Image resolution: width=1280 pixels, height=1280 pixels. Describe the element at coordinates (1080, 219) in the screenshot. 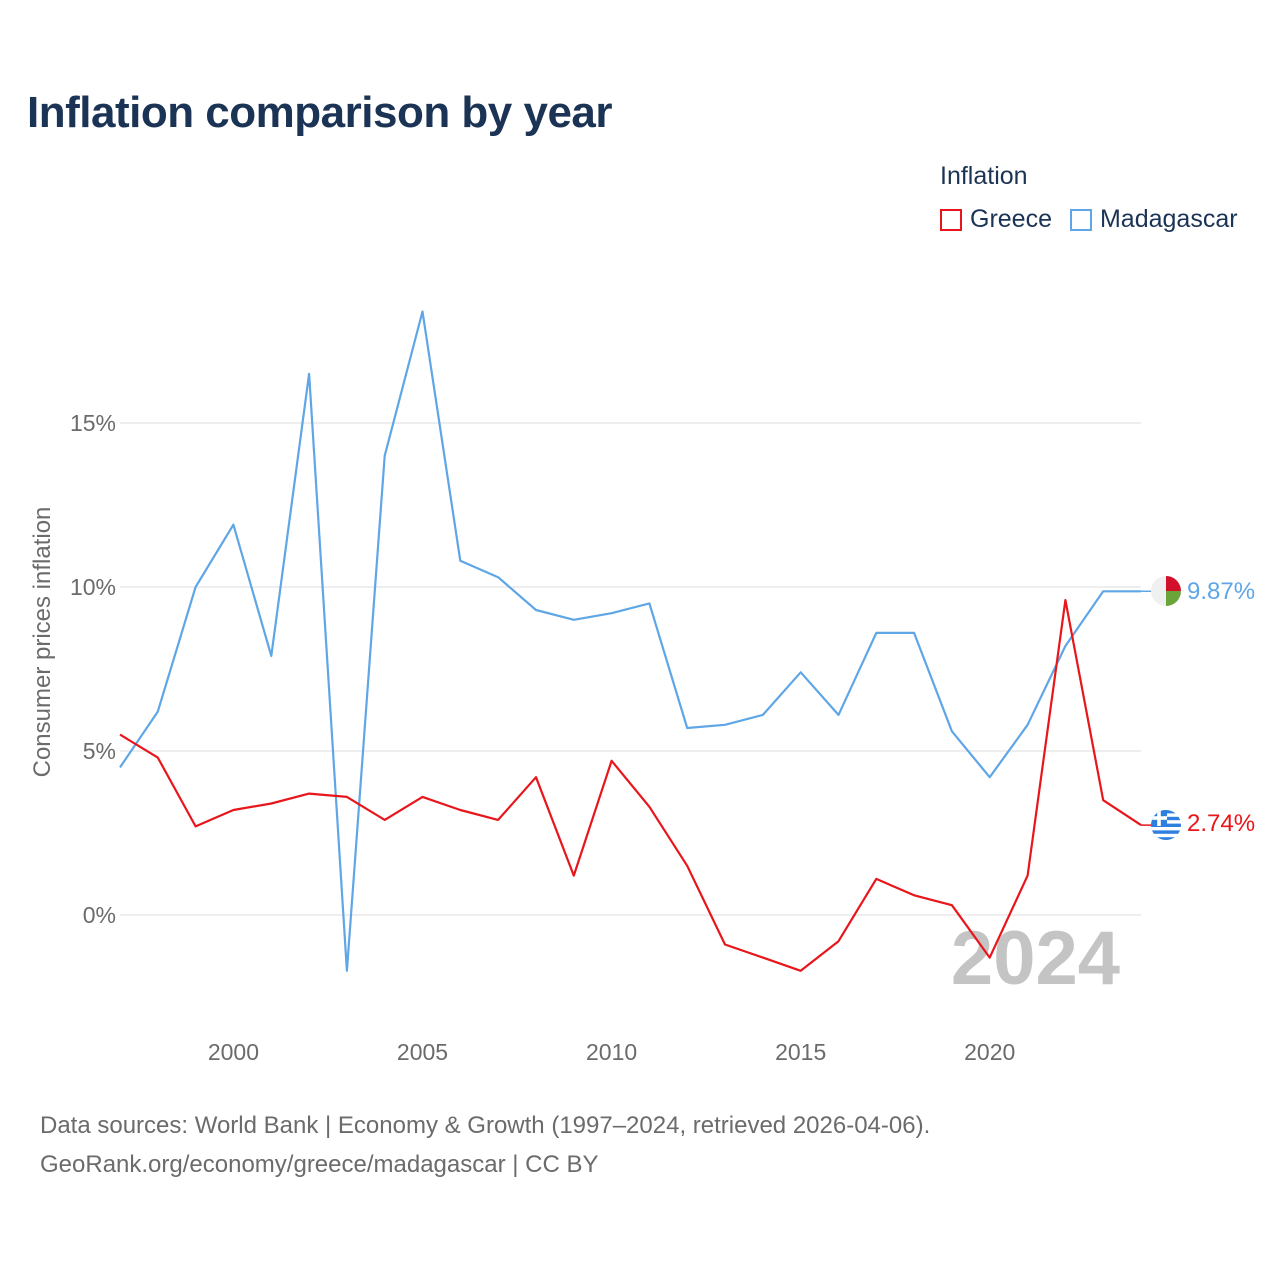

I see `legend-swatch-madagascar` at that location.